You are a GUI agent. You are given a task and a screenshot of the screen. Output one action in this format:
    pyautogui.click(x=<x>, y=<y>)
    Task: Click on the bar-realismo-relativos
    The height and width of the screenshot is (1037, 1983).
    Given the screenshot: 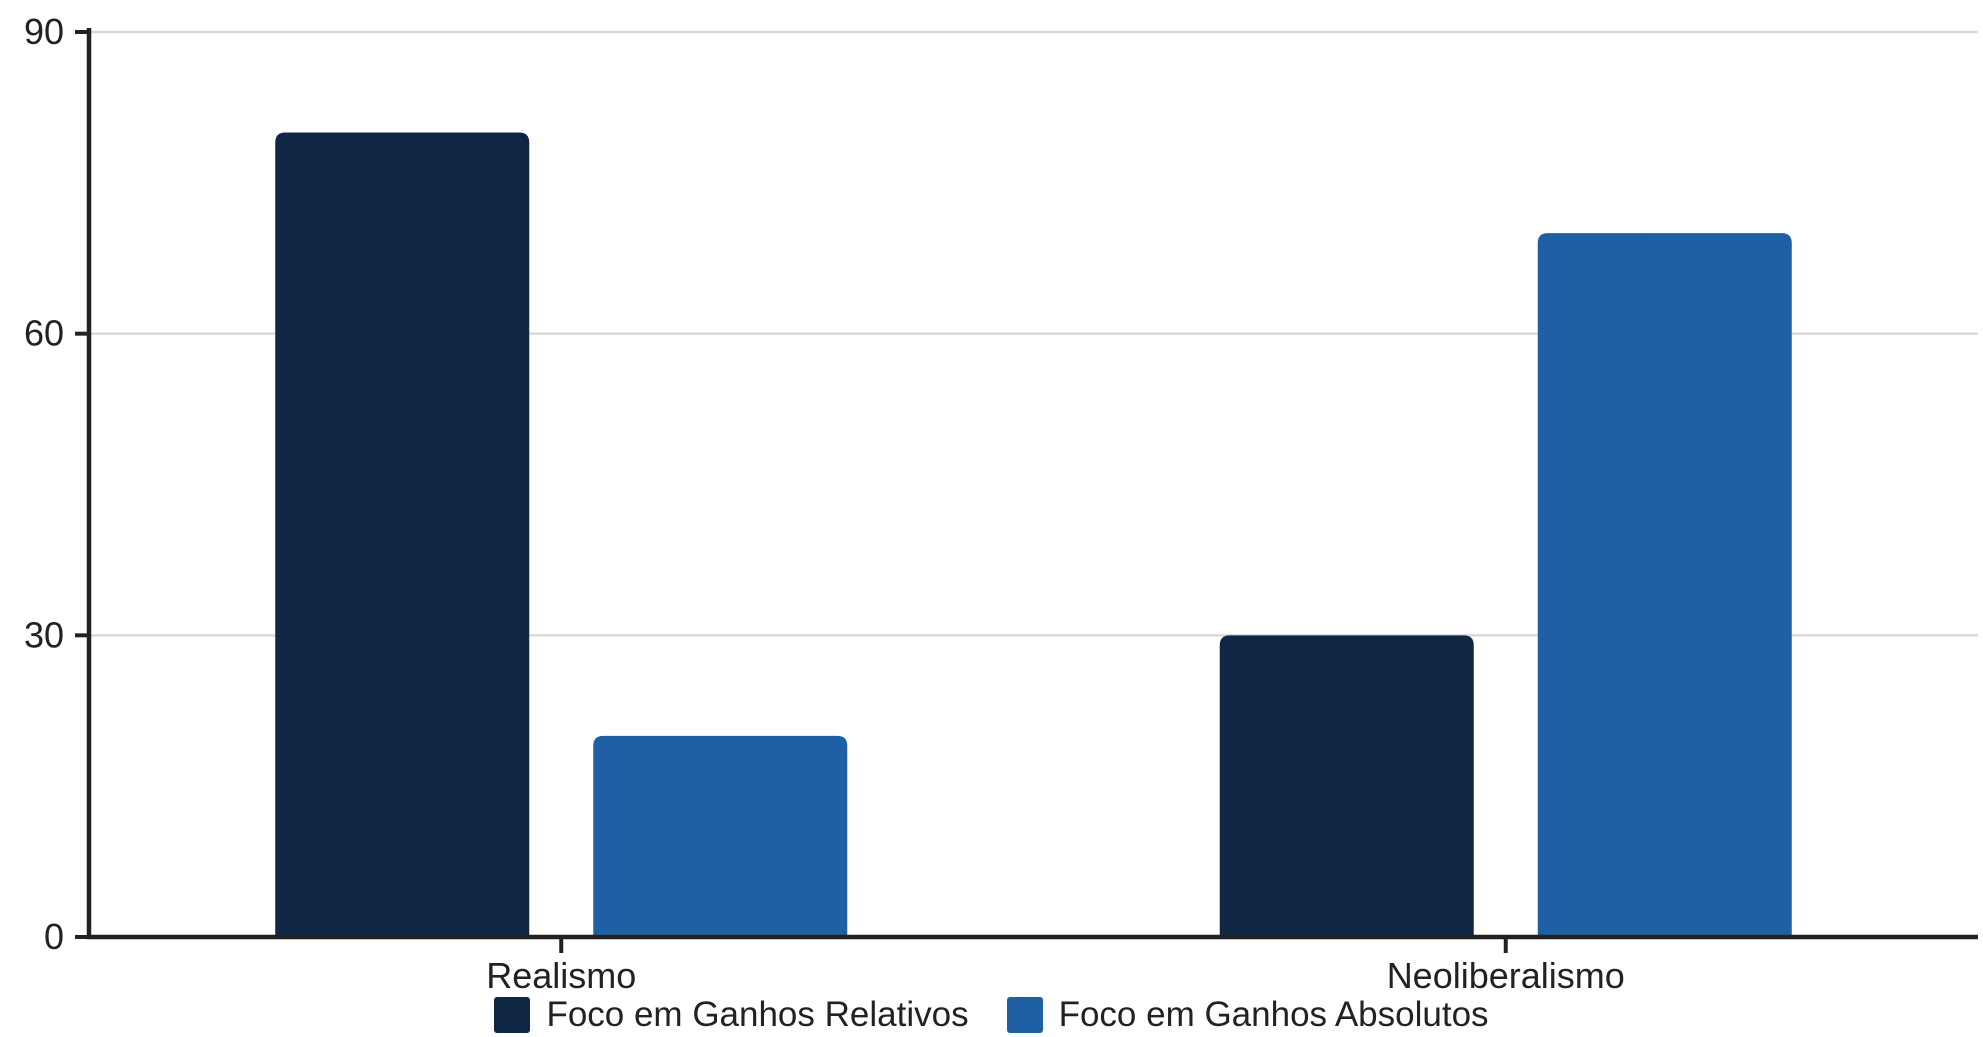 What is the action you would take?
    pyautogui.click(x=402, y=535)
    